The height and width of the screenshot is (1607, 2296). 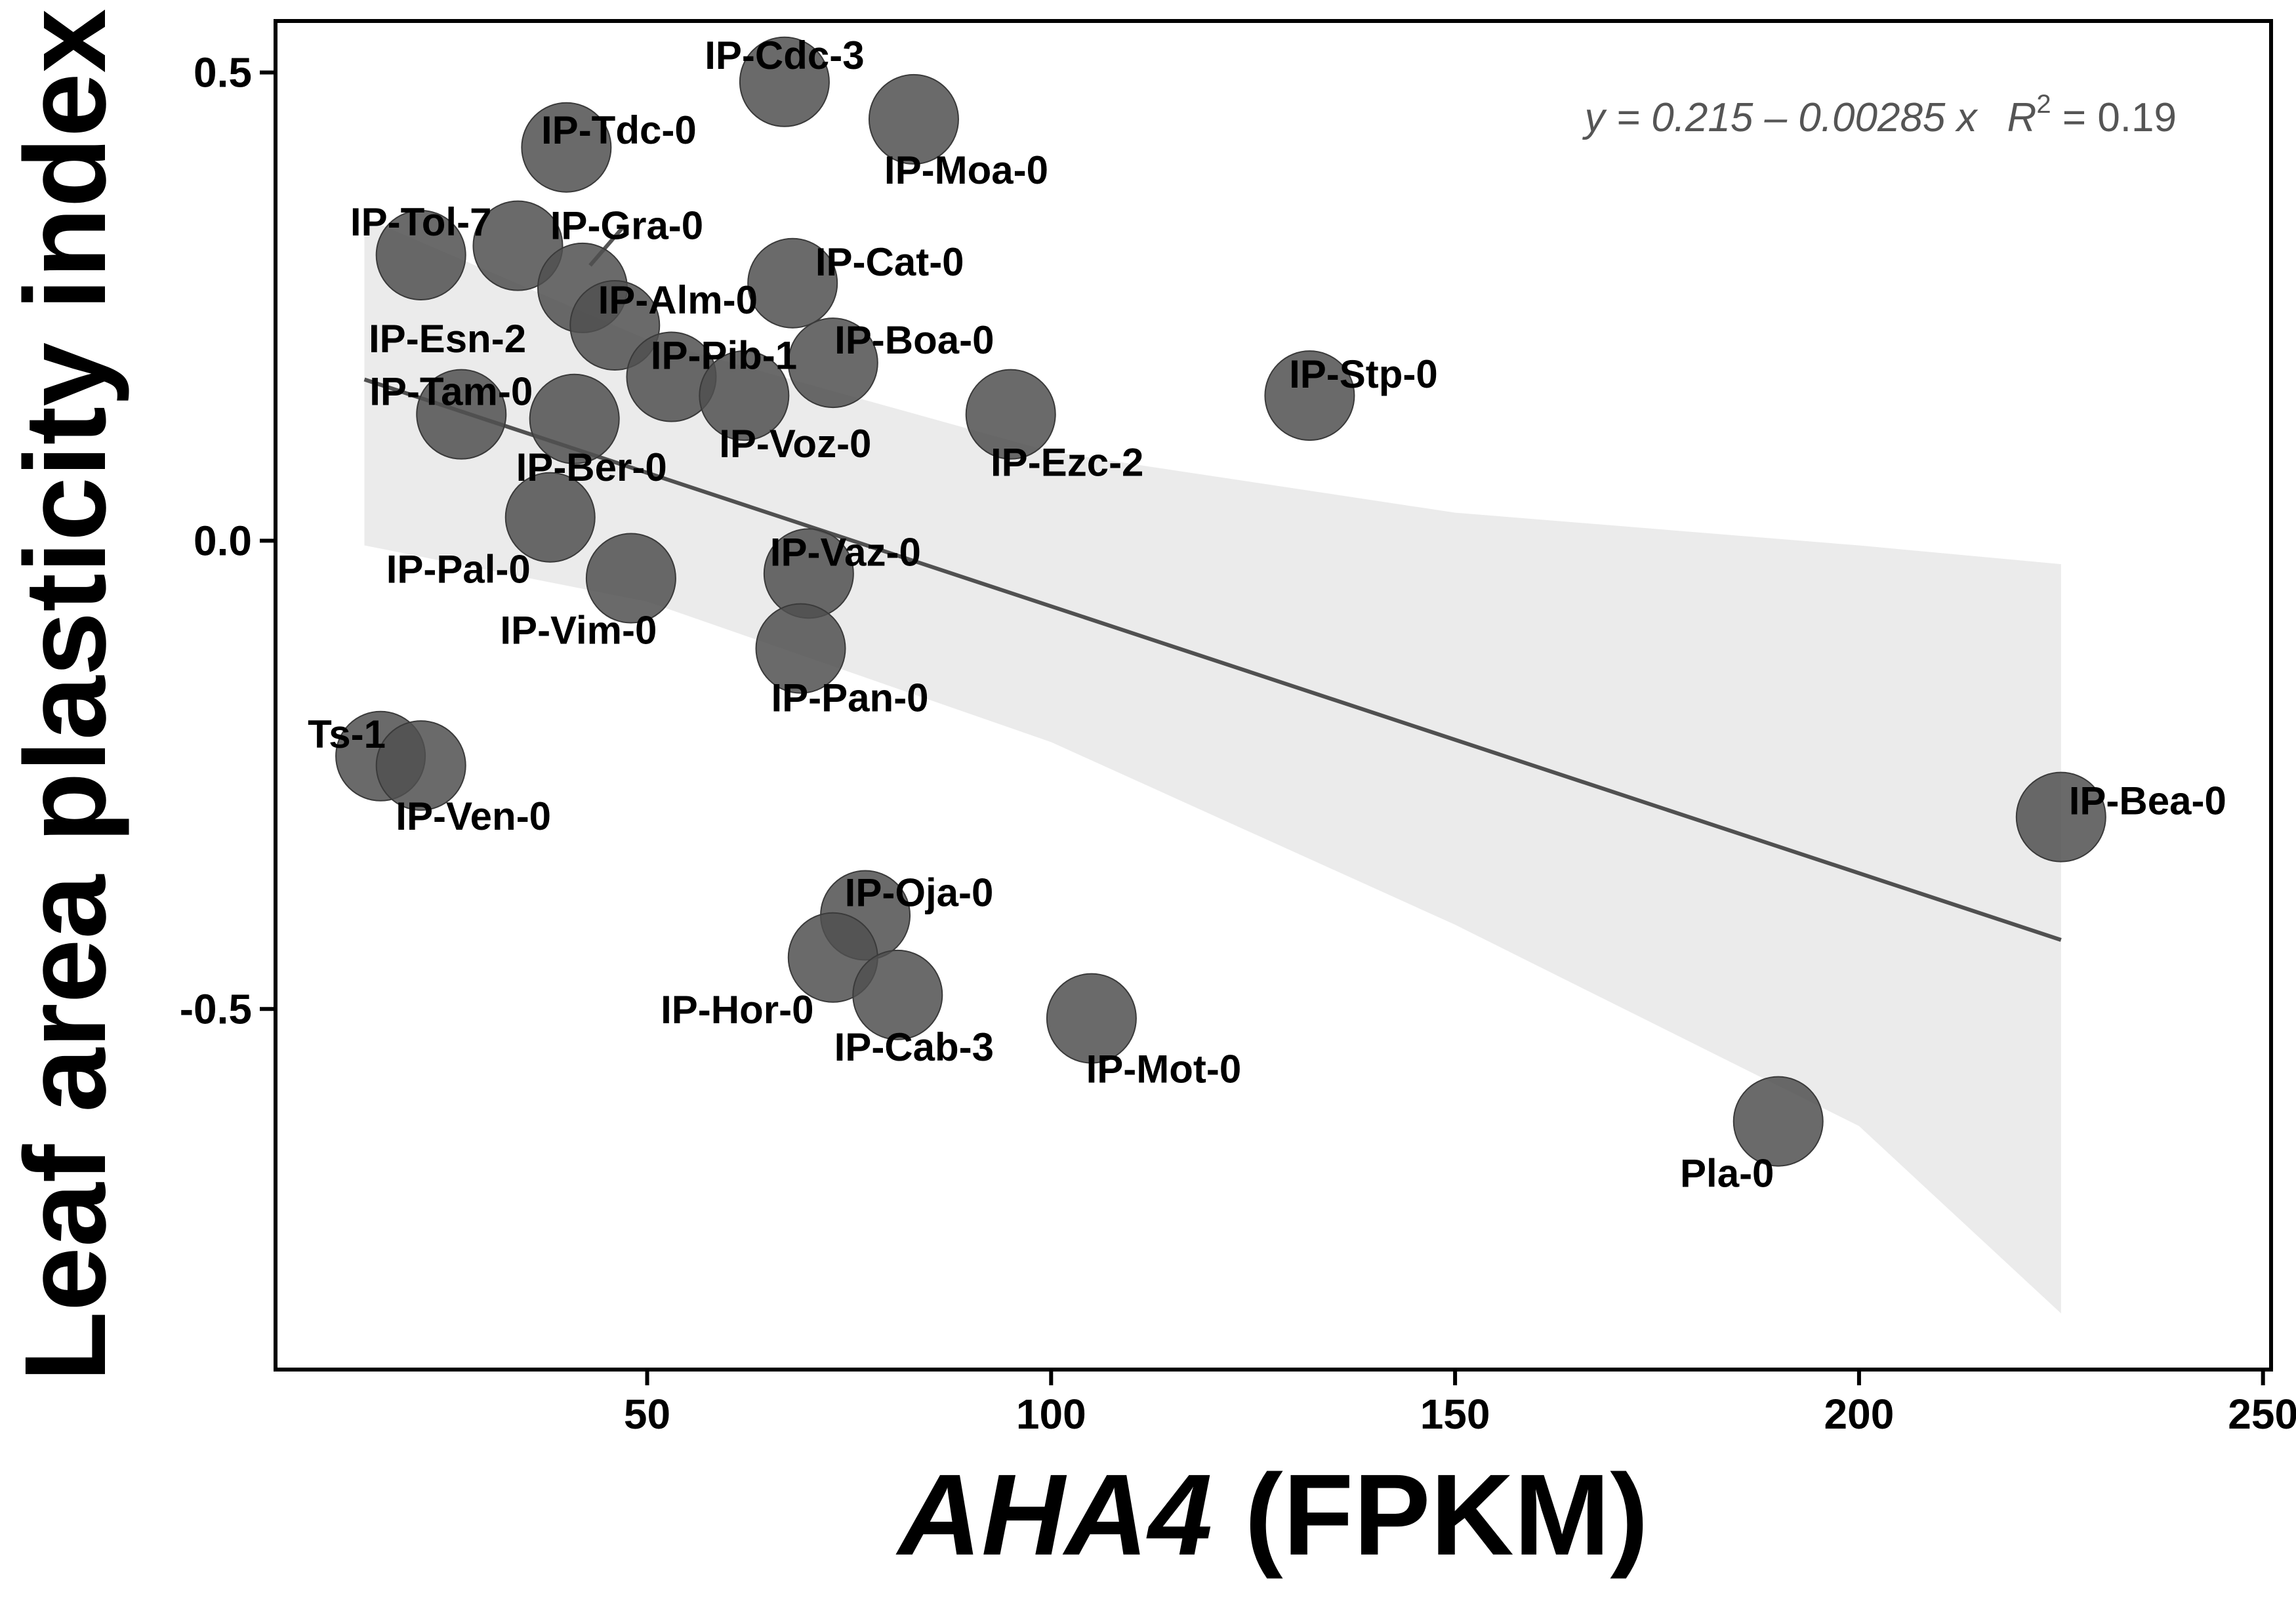 I want to click on x-tick-label-200: 200, so click(x=1860, y=1414).